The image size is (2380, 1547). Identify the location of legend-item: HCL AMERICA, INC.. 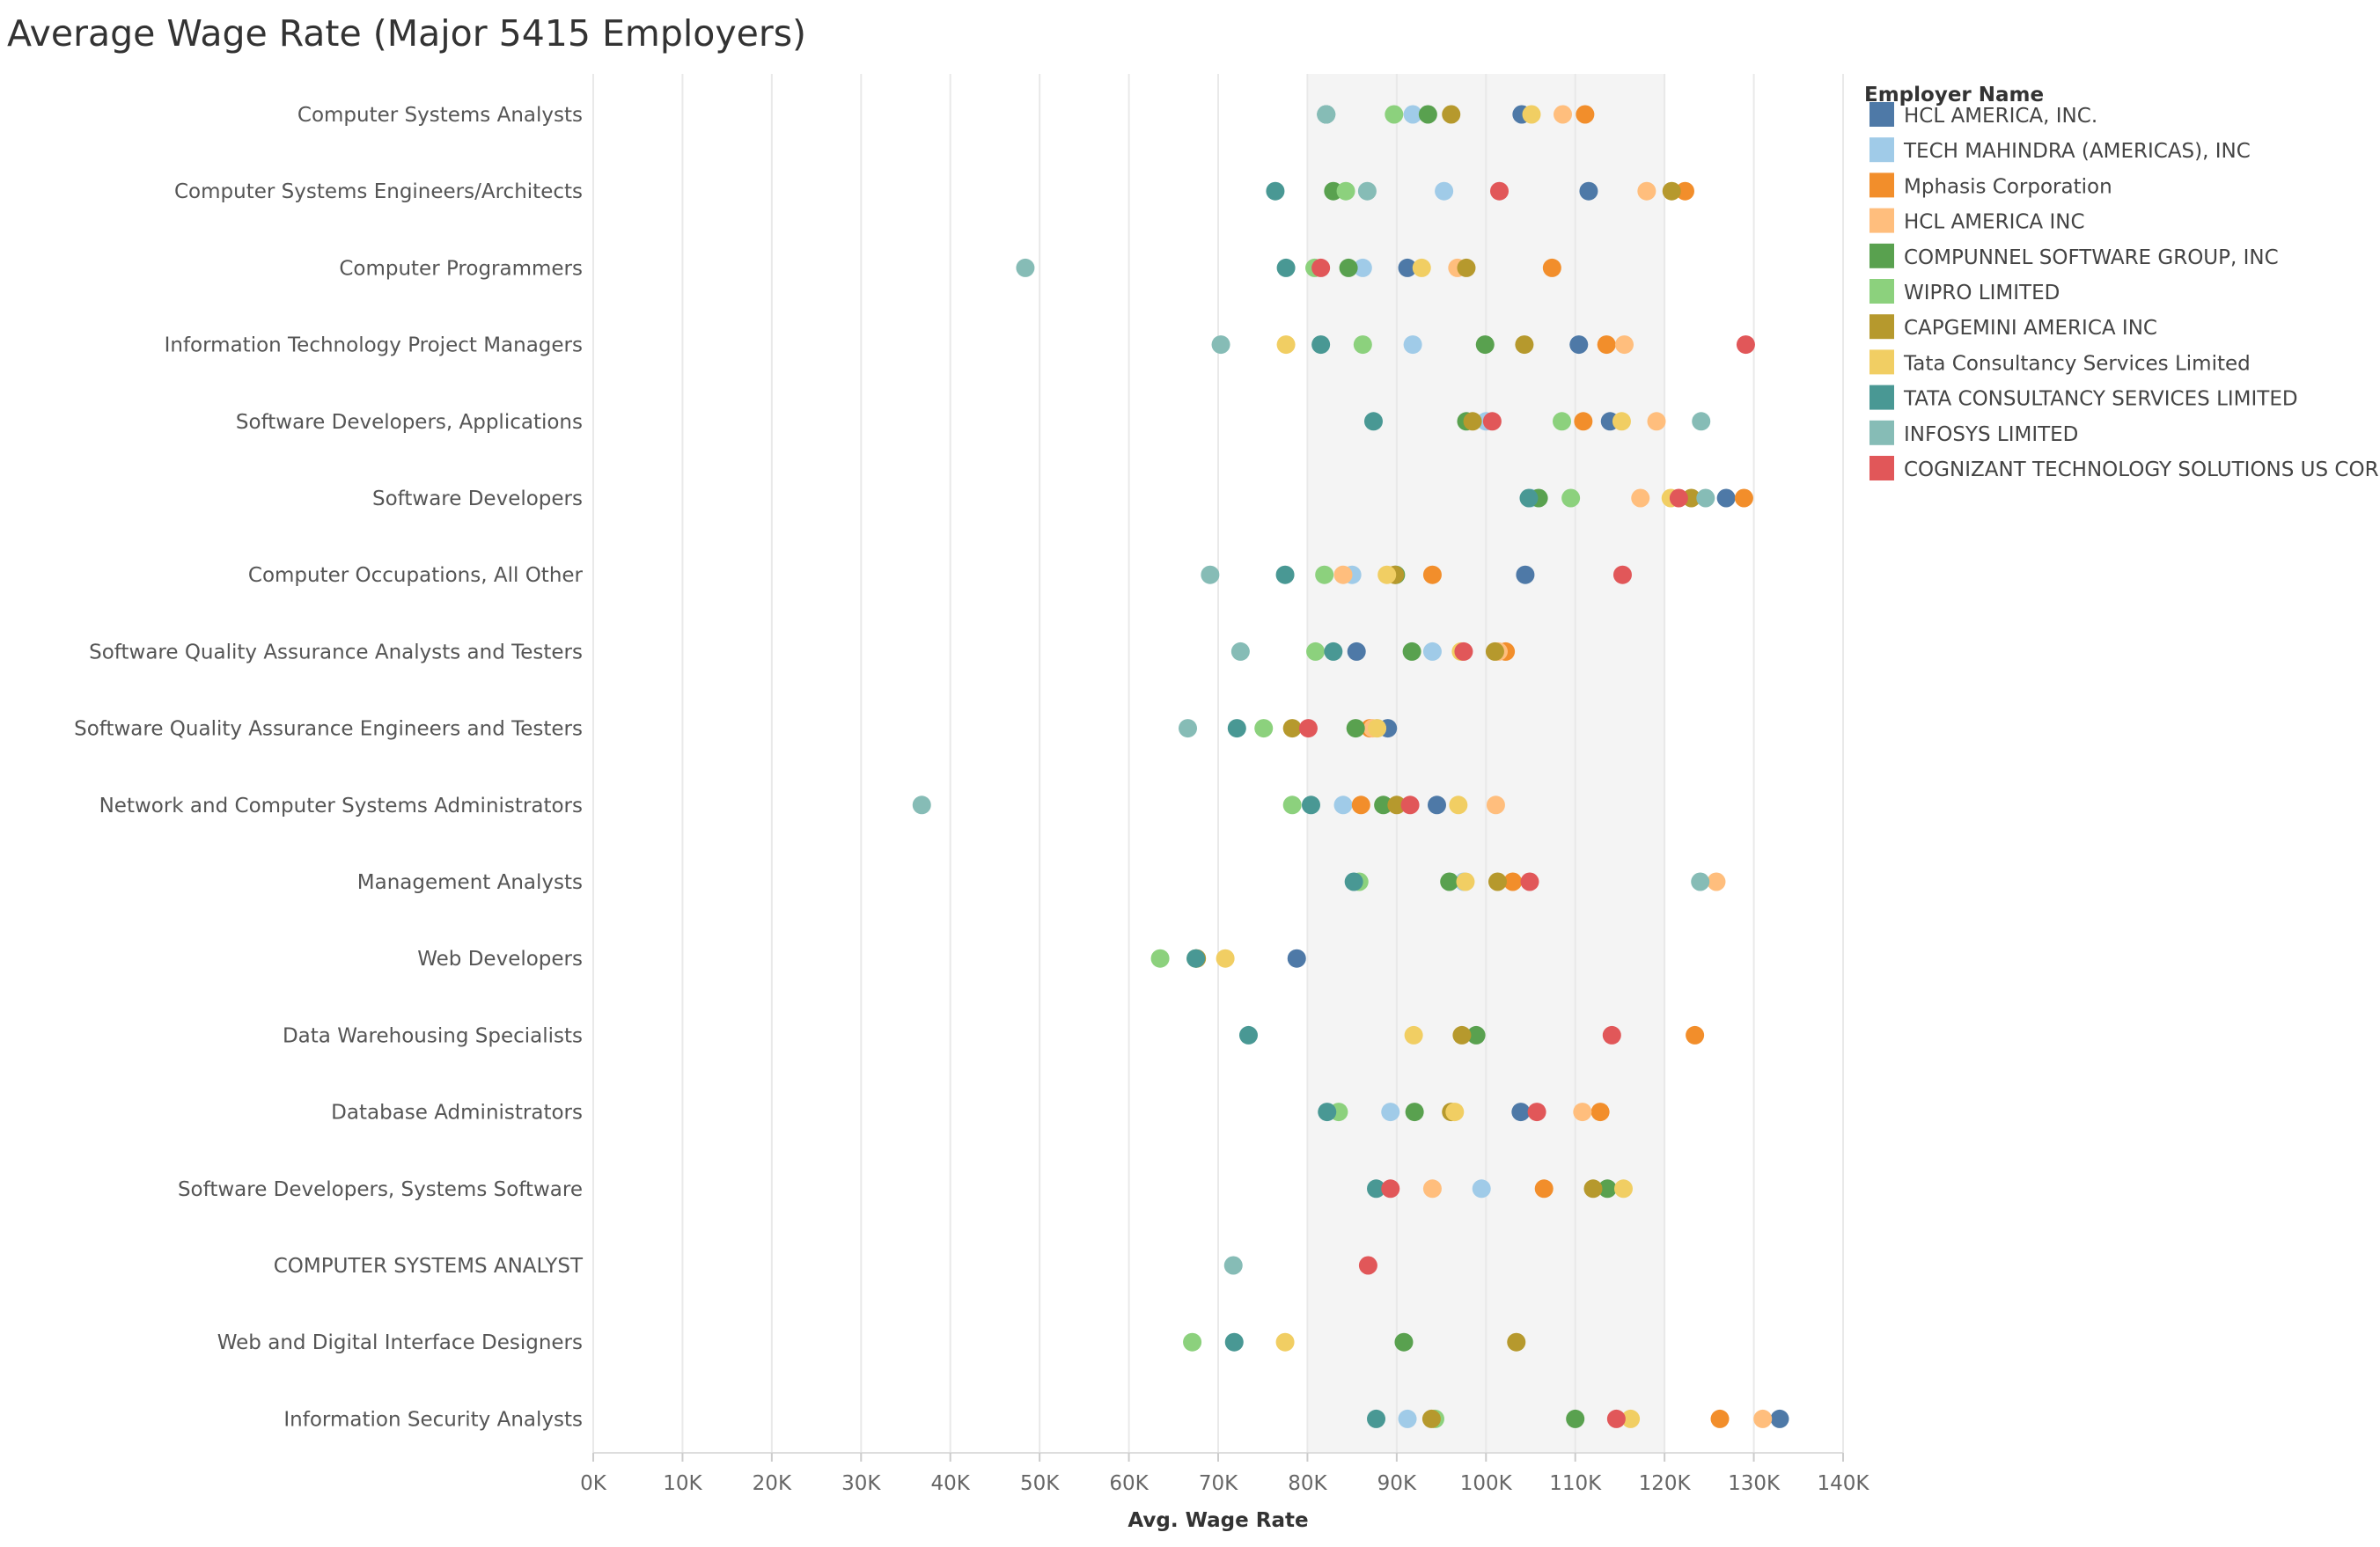
(2000, 116).